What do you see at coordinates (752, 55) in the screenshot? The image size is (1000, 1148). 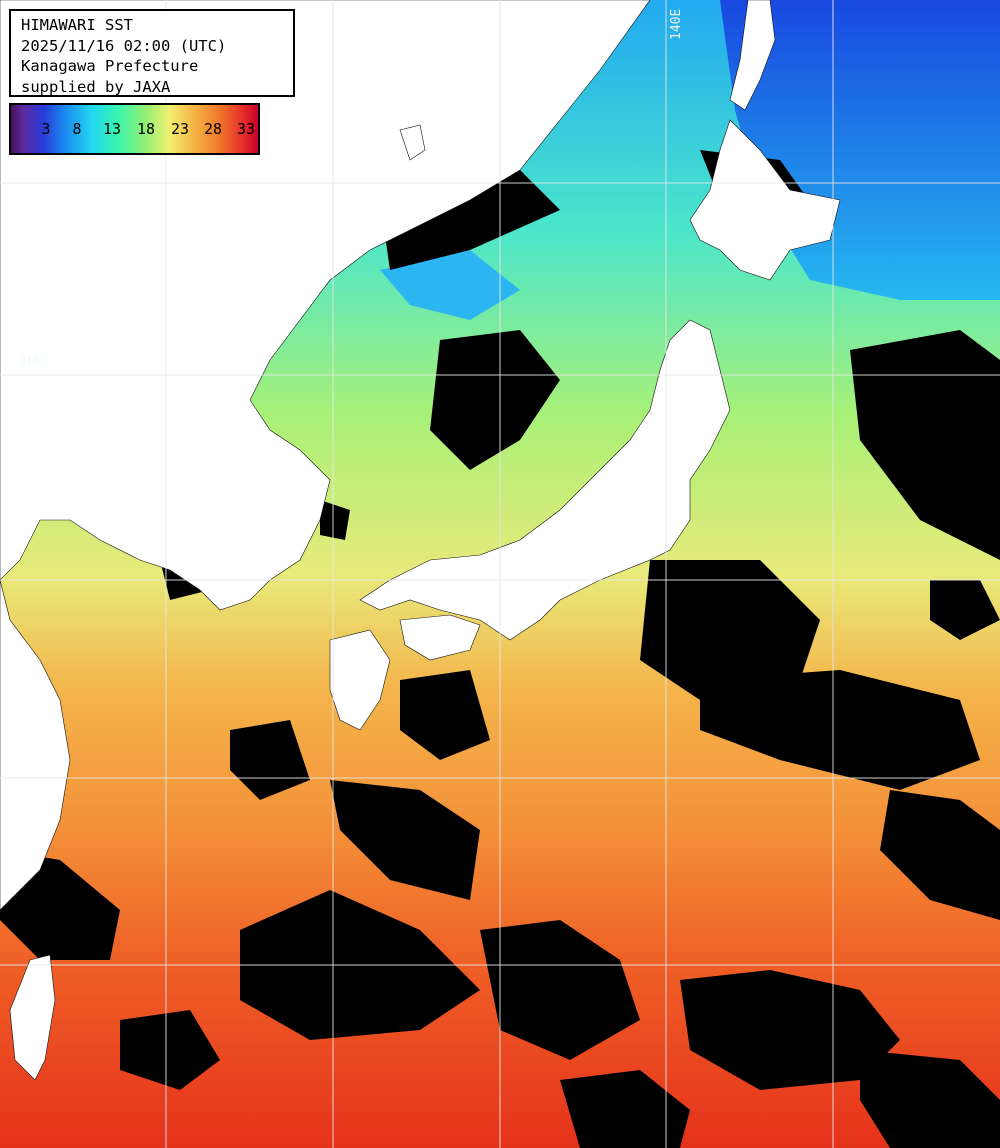 I see `sakhalin` at bounding box center [752, 55].